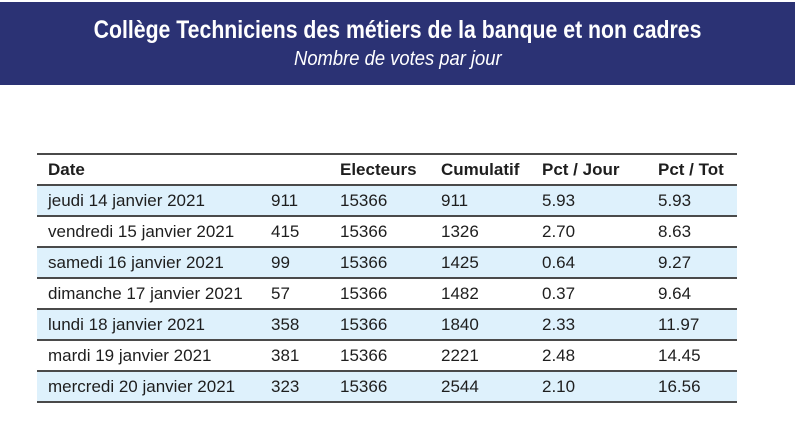 The width and height of the screenshot is (800, 447). What do you see at coordinates (295, 262) in the screenshot?
I see `votes-cell: 99` at bounding box center [295, 262].